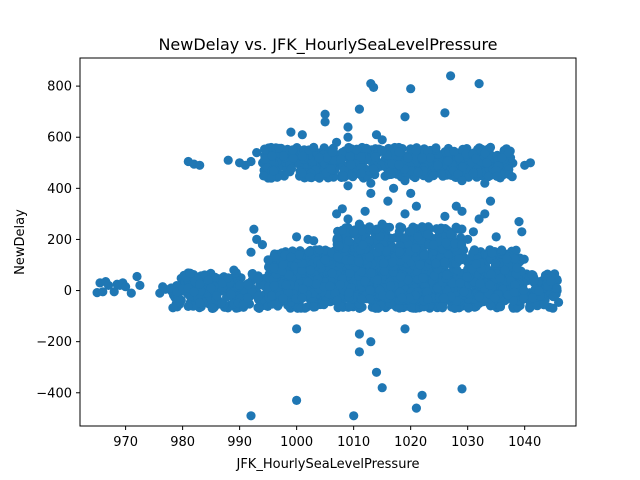 The width and height of the screenshot is (640, 480). I want to click on y-axis-label: NewDelay, so click(20, 242).